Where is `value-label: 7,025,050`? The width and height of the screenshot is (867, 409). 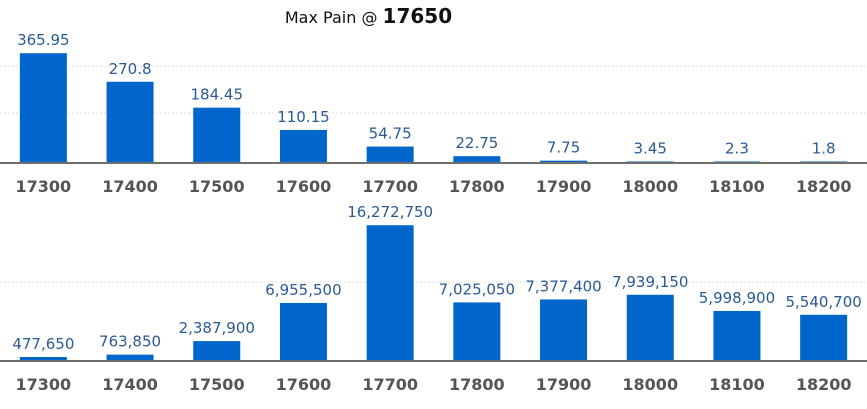
value-label: 7,025,050 is located at coordinates (477, 289).